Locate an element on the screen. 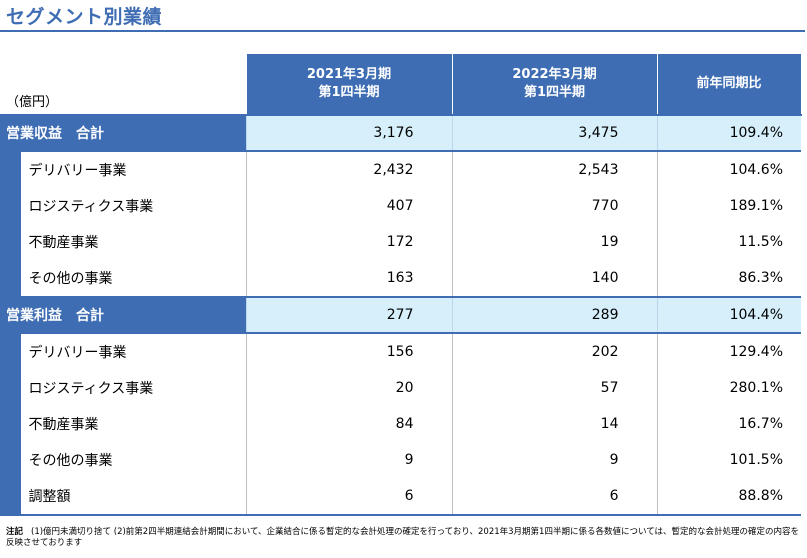  row-ratio: 129.4% is located at coordinates (728, 351).